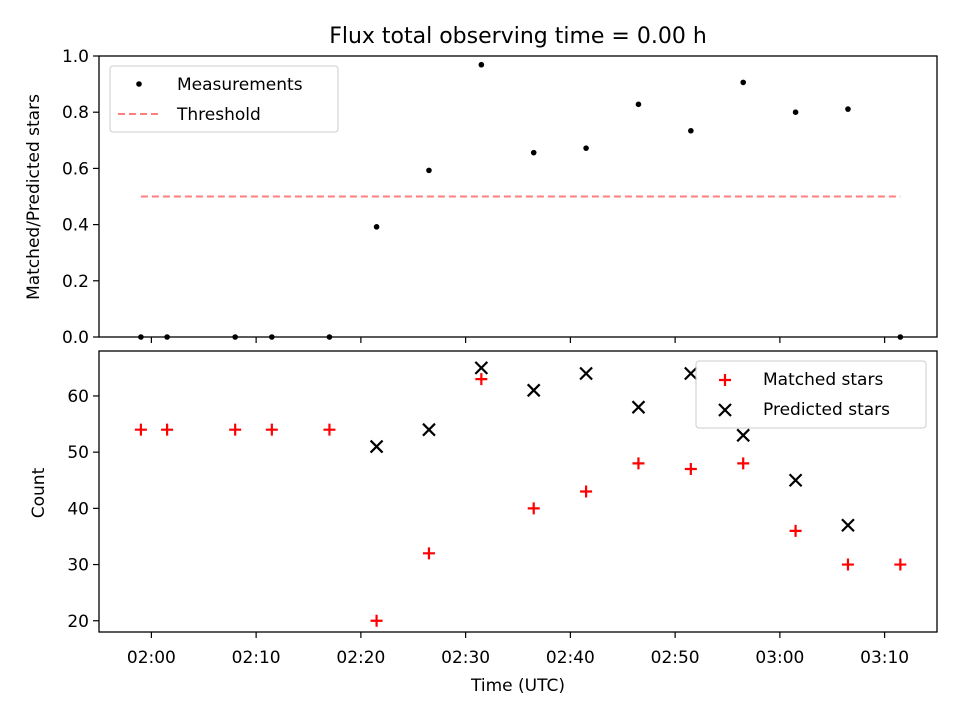 The height and width of the screenshot is (720, 960). Describe the element at coordinates (75, 282) in the screenshot. I see `y-tick-label: 0.2` at that location.